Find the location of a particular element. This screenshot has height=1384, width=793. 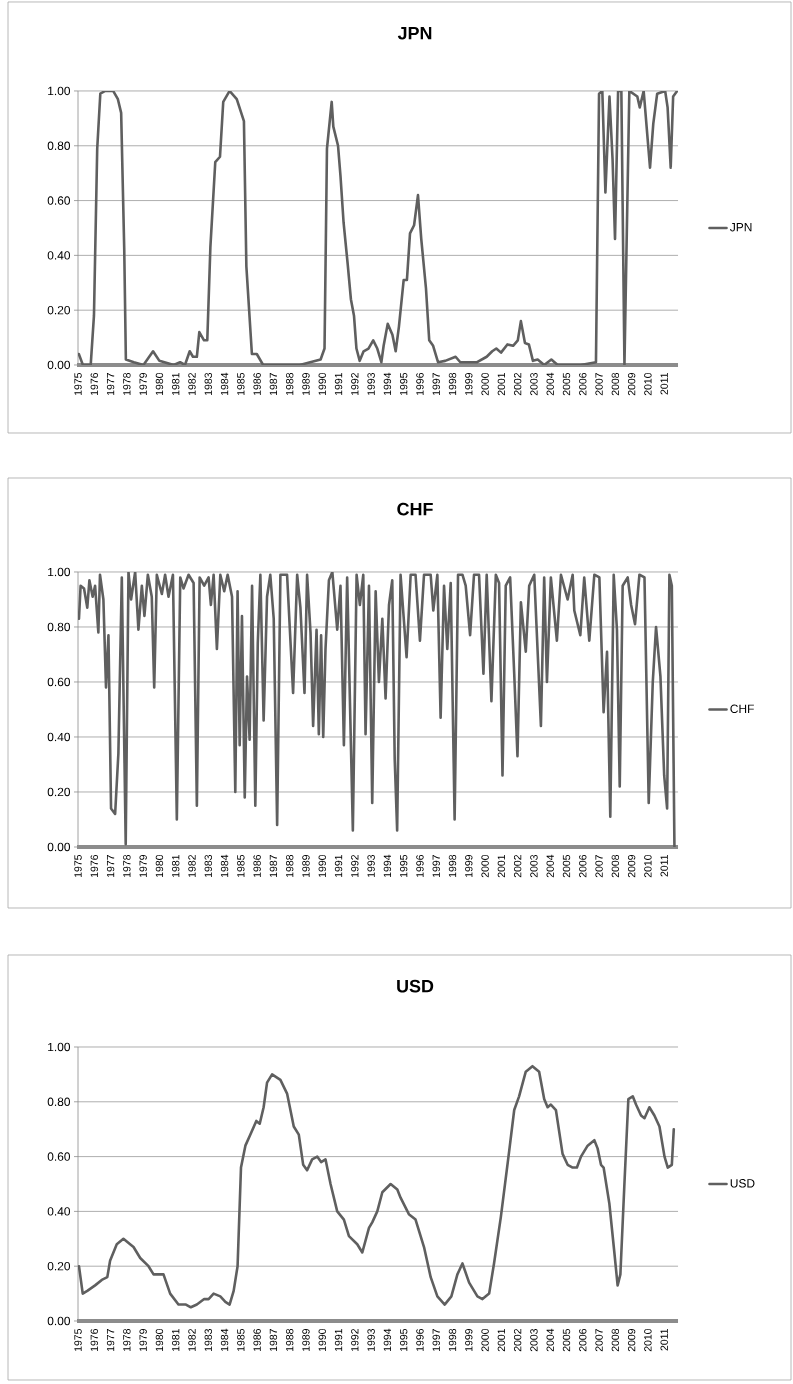

x-tick-label: 1992 is located at coordinates (355, 866).